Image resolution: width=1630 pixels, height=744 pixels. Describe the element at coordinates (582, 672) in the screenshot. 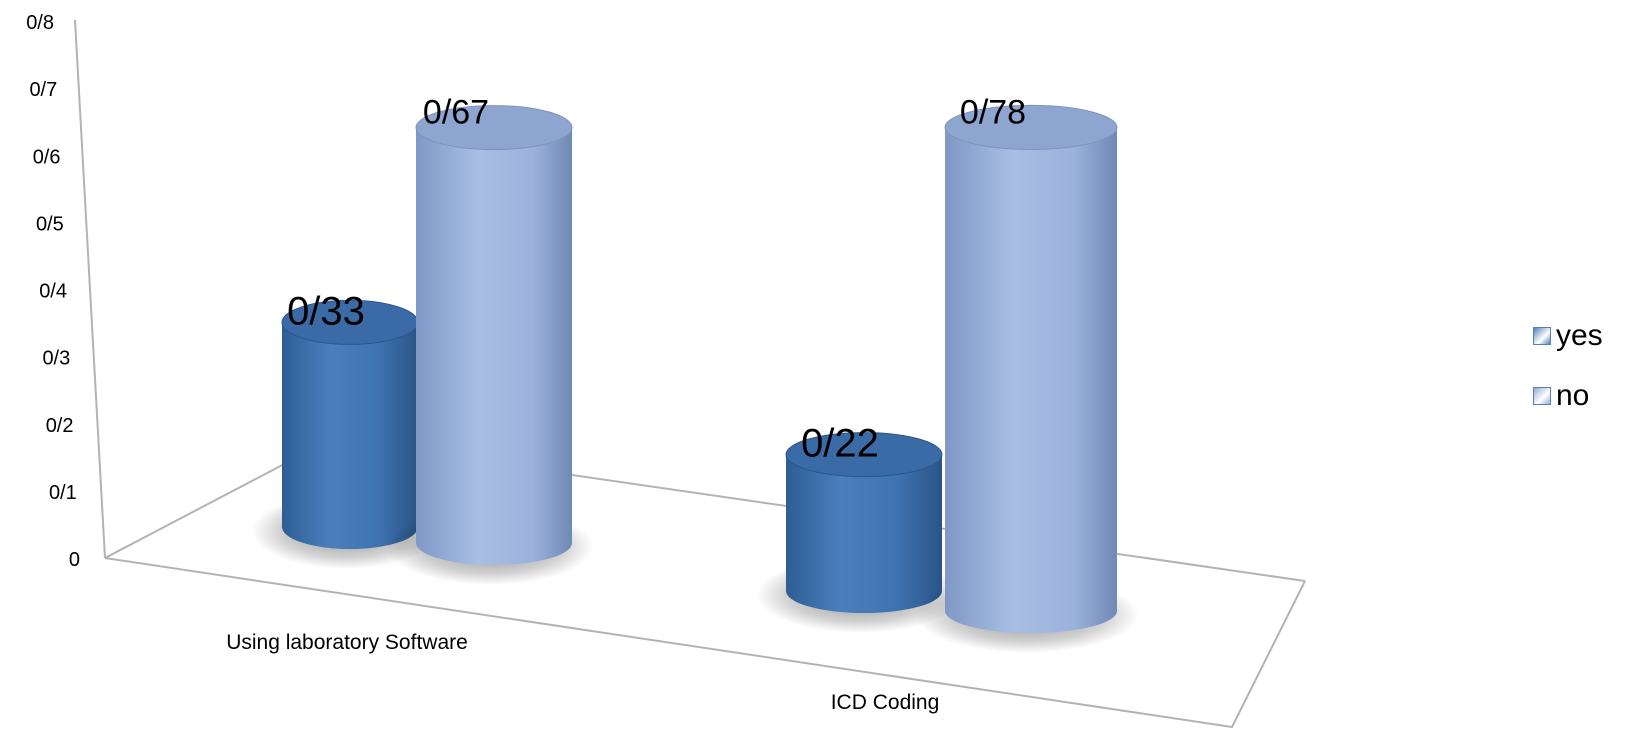

I see `x-axis-labels: Using laboratory Software ICD Coding` at that location.